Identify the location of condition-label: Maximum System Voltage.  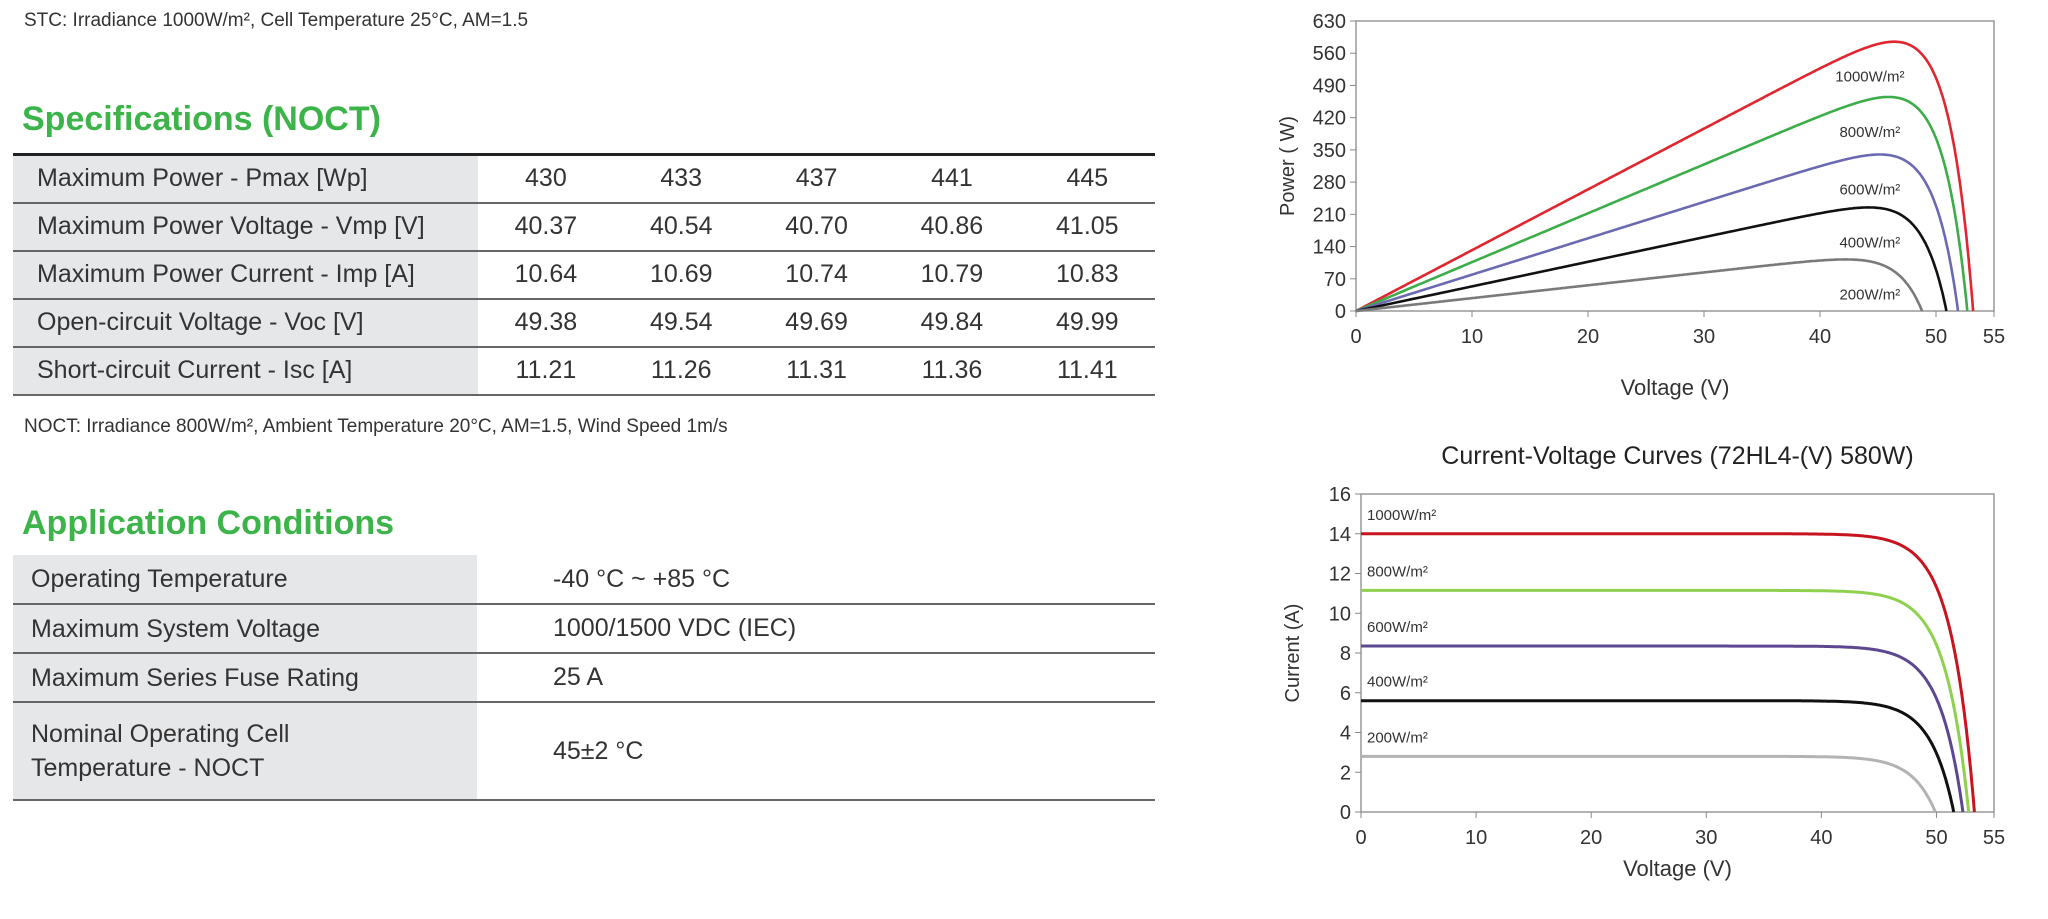
(245, 629).